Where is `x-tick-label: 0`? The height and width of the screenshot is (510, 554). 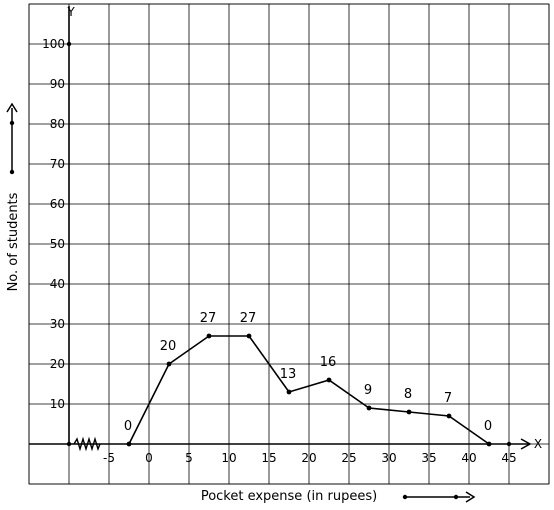
x-tick-label: 0 is located at coordinates (149, 458).